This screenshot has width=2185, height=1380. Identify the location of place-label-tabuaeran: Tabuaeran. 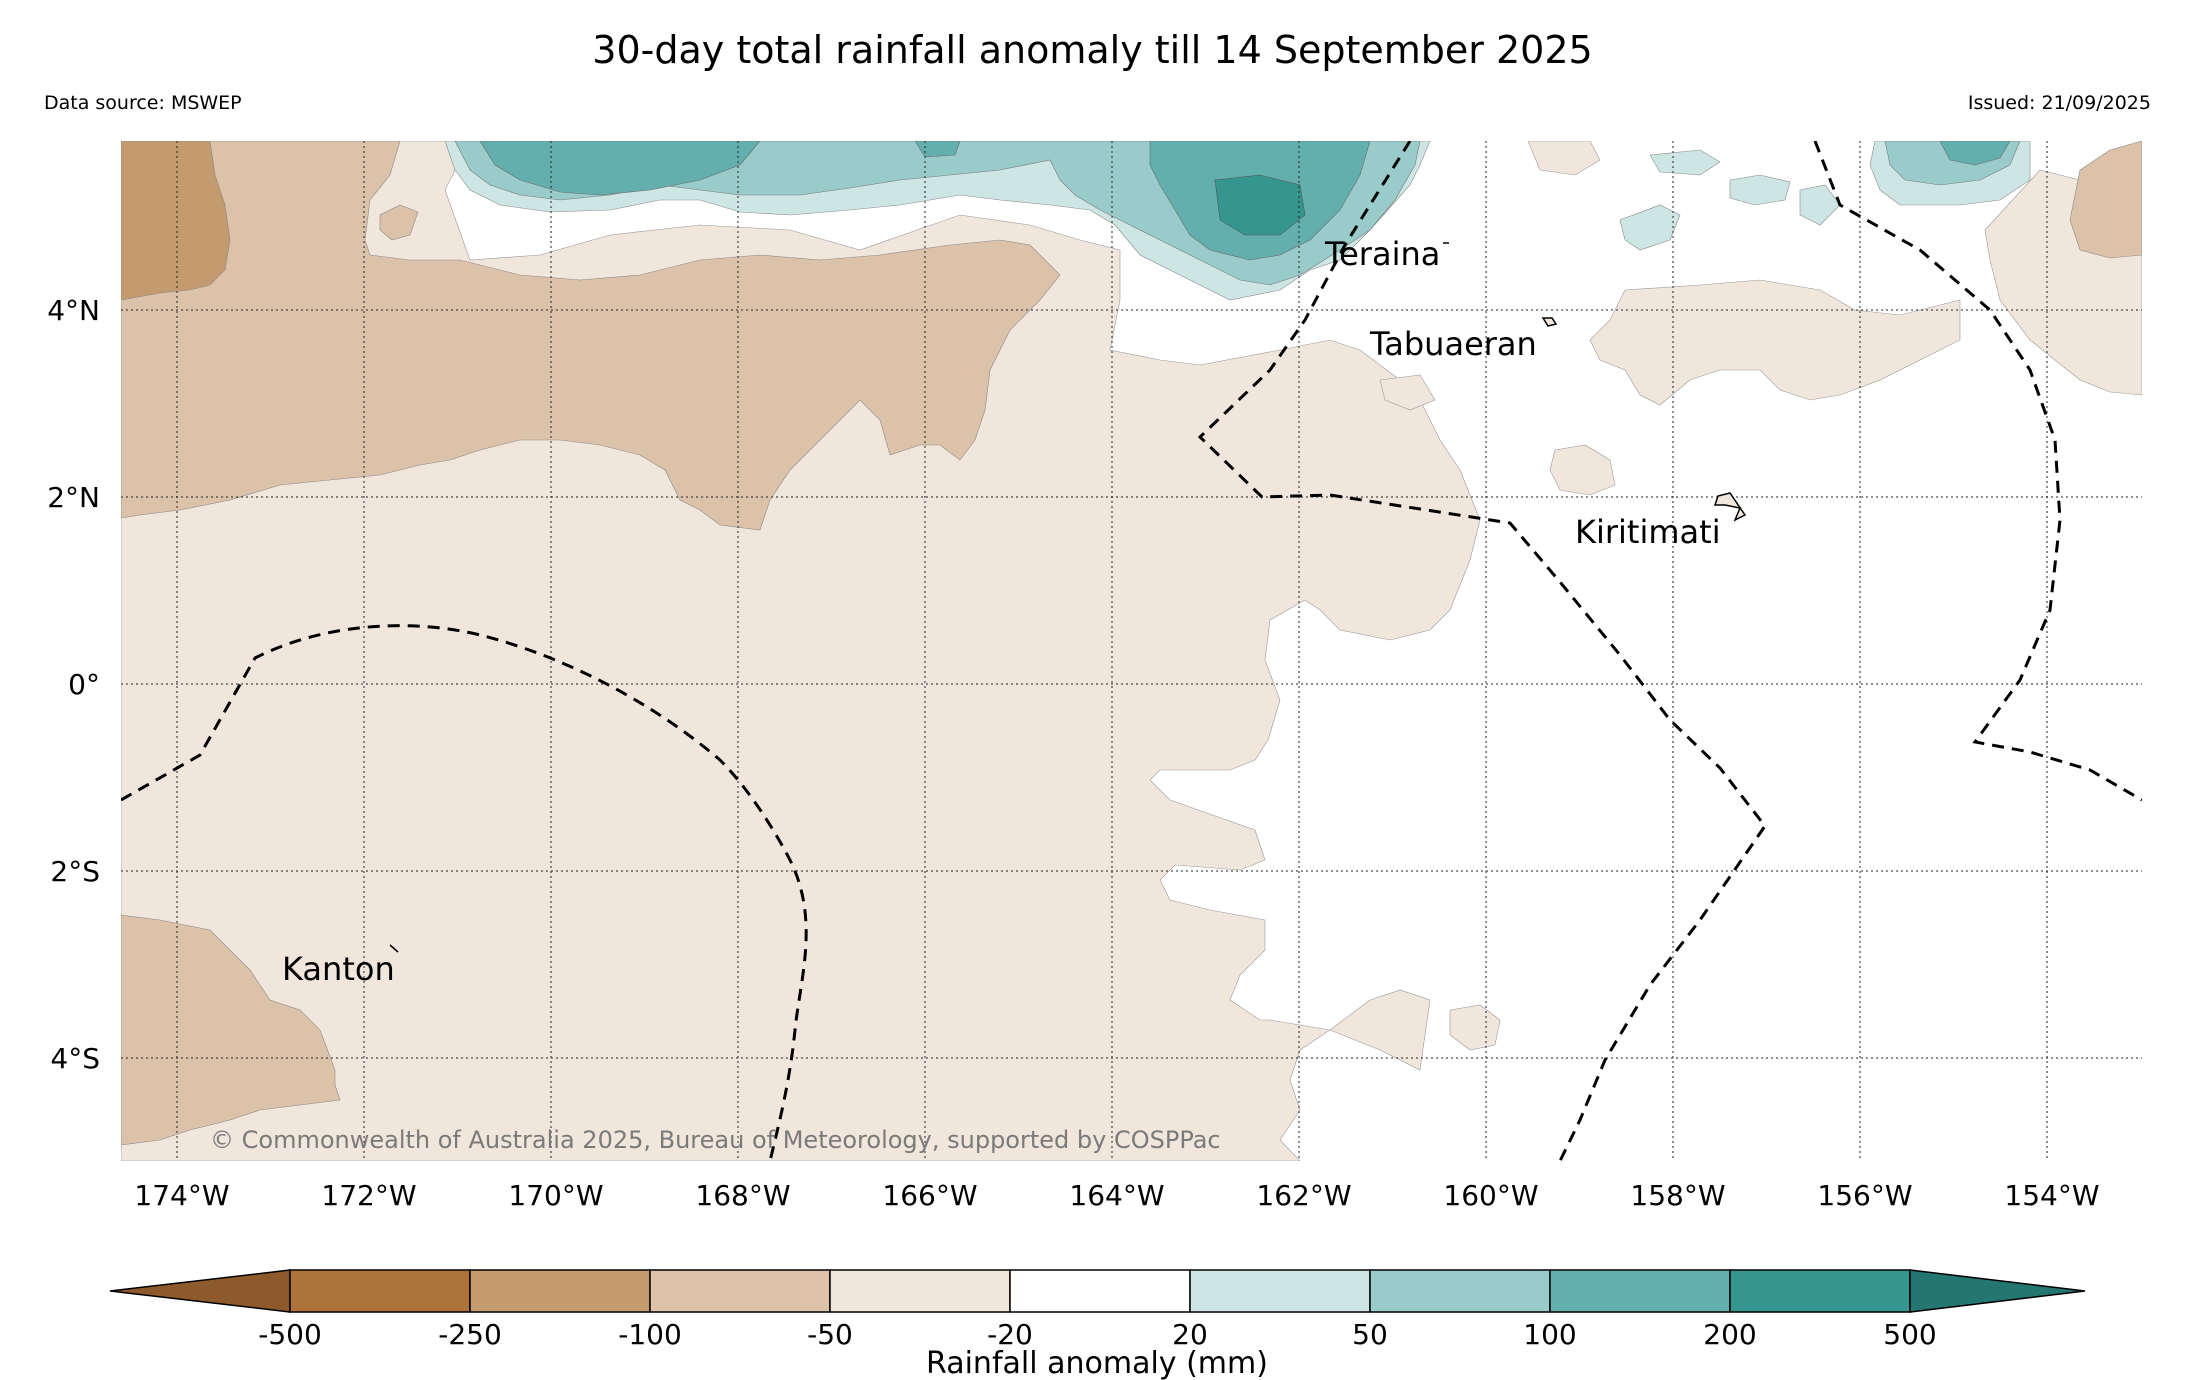
(1453, 344).